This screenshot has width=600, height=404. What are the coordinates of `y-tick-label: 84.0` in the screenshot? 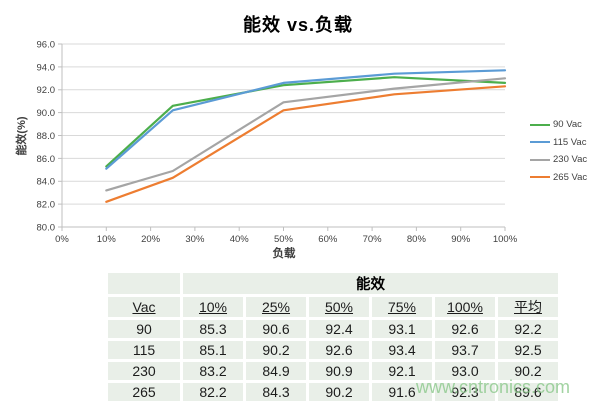 It's located at (46, 182).